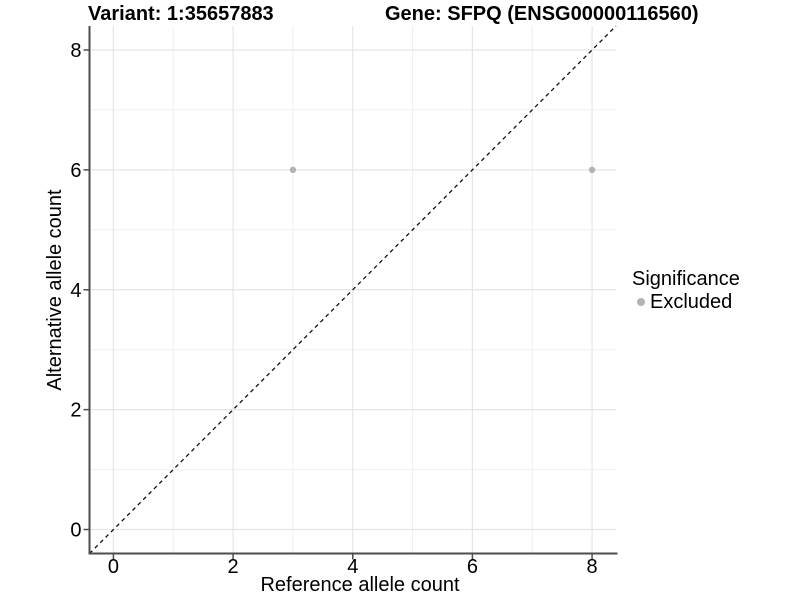 The image size is (800, 600). Describe the element at coordinates (542, 14) in the screenshot. I see `gene-title: Gene: SFPQ (ENSG00000116560)` at that location.